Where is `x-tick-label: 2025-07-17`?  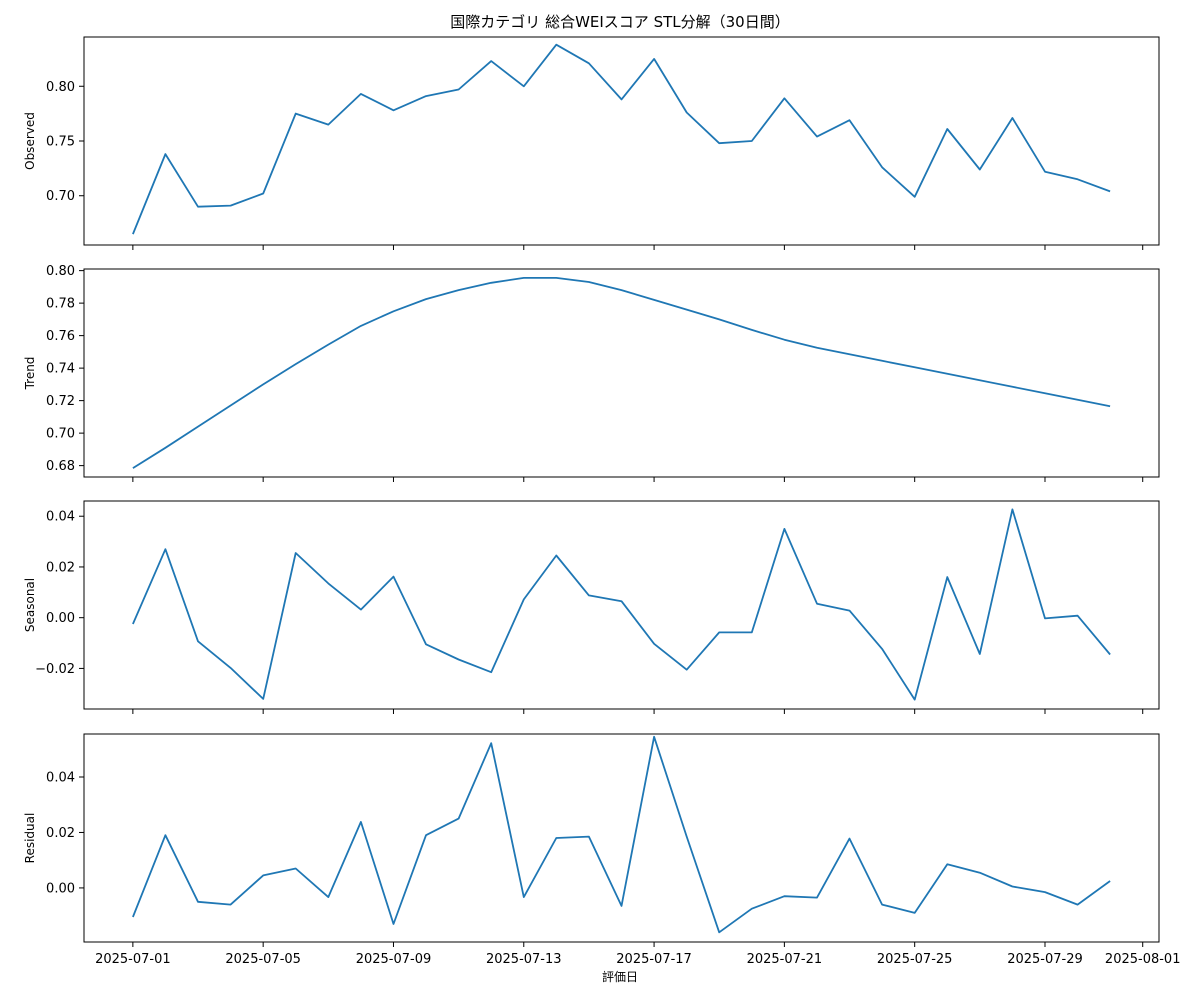
x-tick-label: 2025-07-17 is located at coordinates (654, 959).